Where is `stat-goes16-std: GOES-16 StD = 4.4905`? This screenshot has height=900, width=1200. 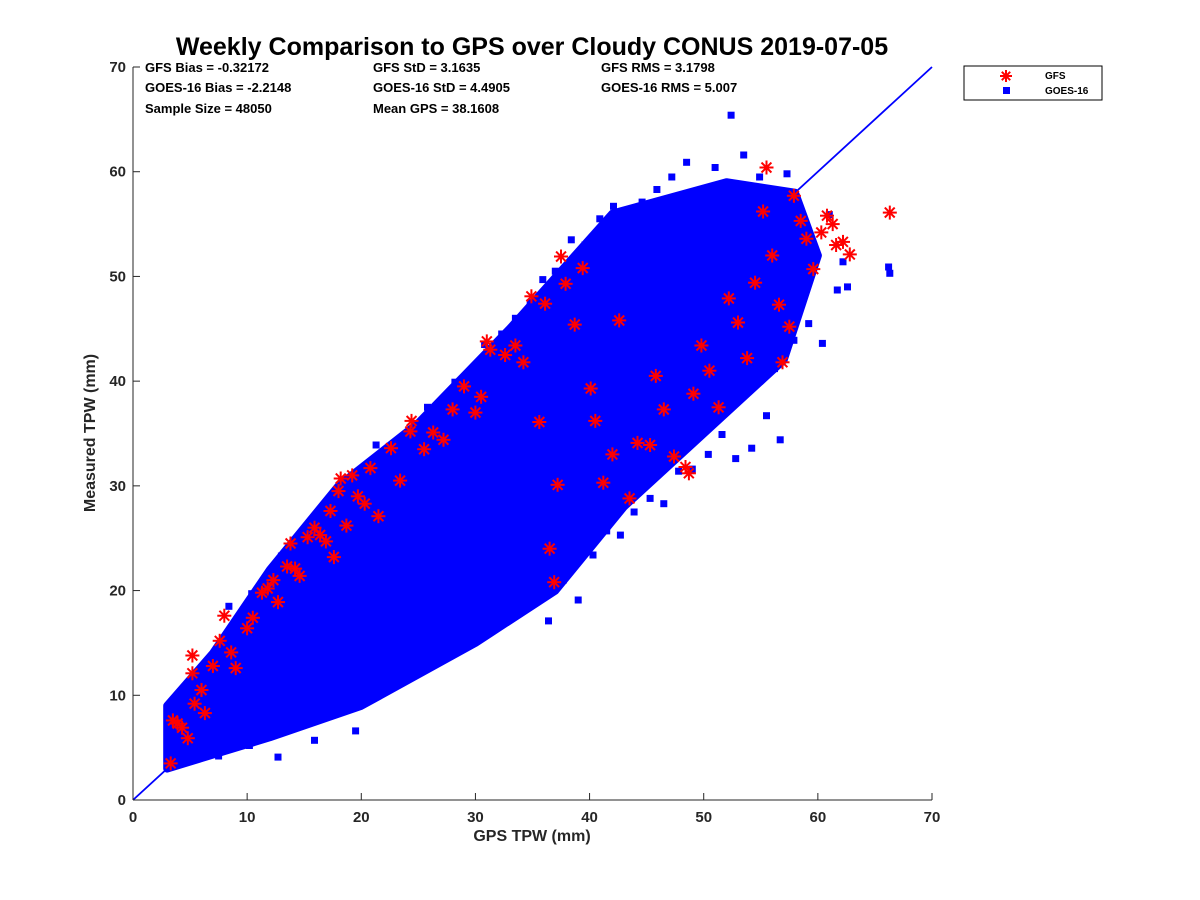 stat-goes16-std: GOES-16 StD = 4.4905 is located at coordinates (441, 87).